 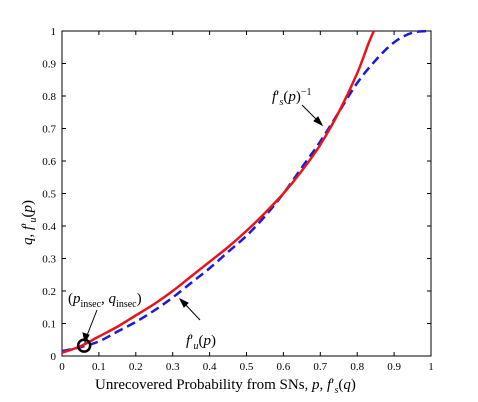 I want to click on y-tick-label: 0.7, so click(x=49, y=130).